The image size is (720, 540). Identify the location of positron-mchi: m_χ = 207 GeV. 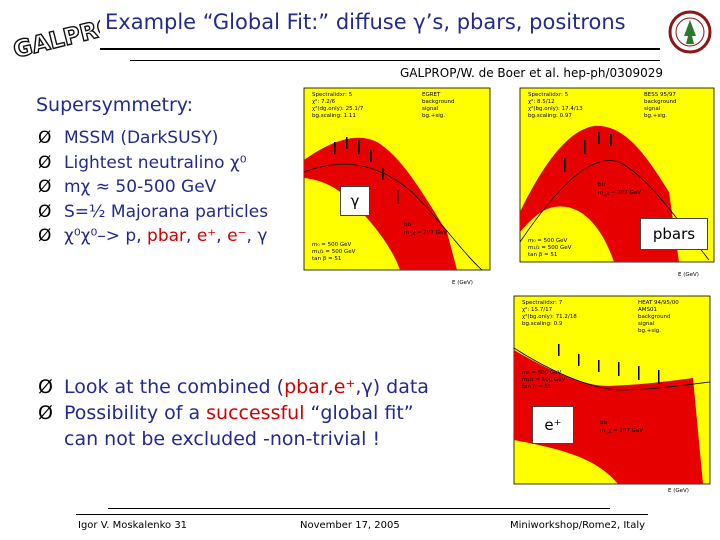
(621, 431).